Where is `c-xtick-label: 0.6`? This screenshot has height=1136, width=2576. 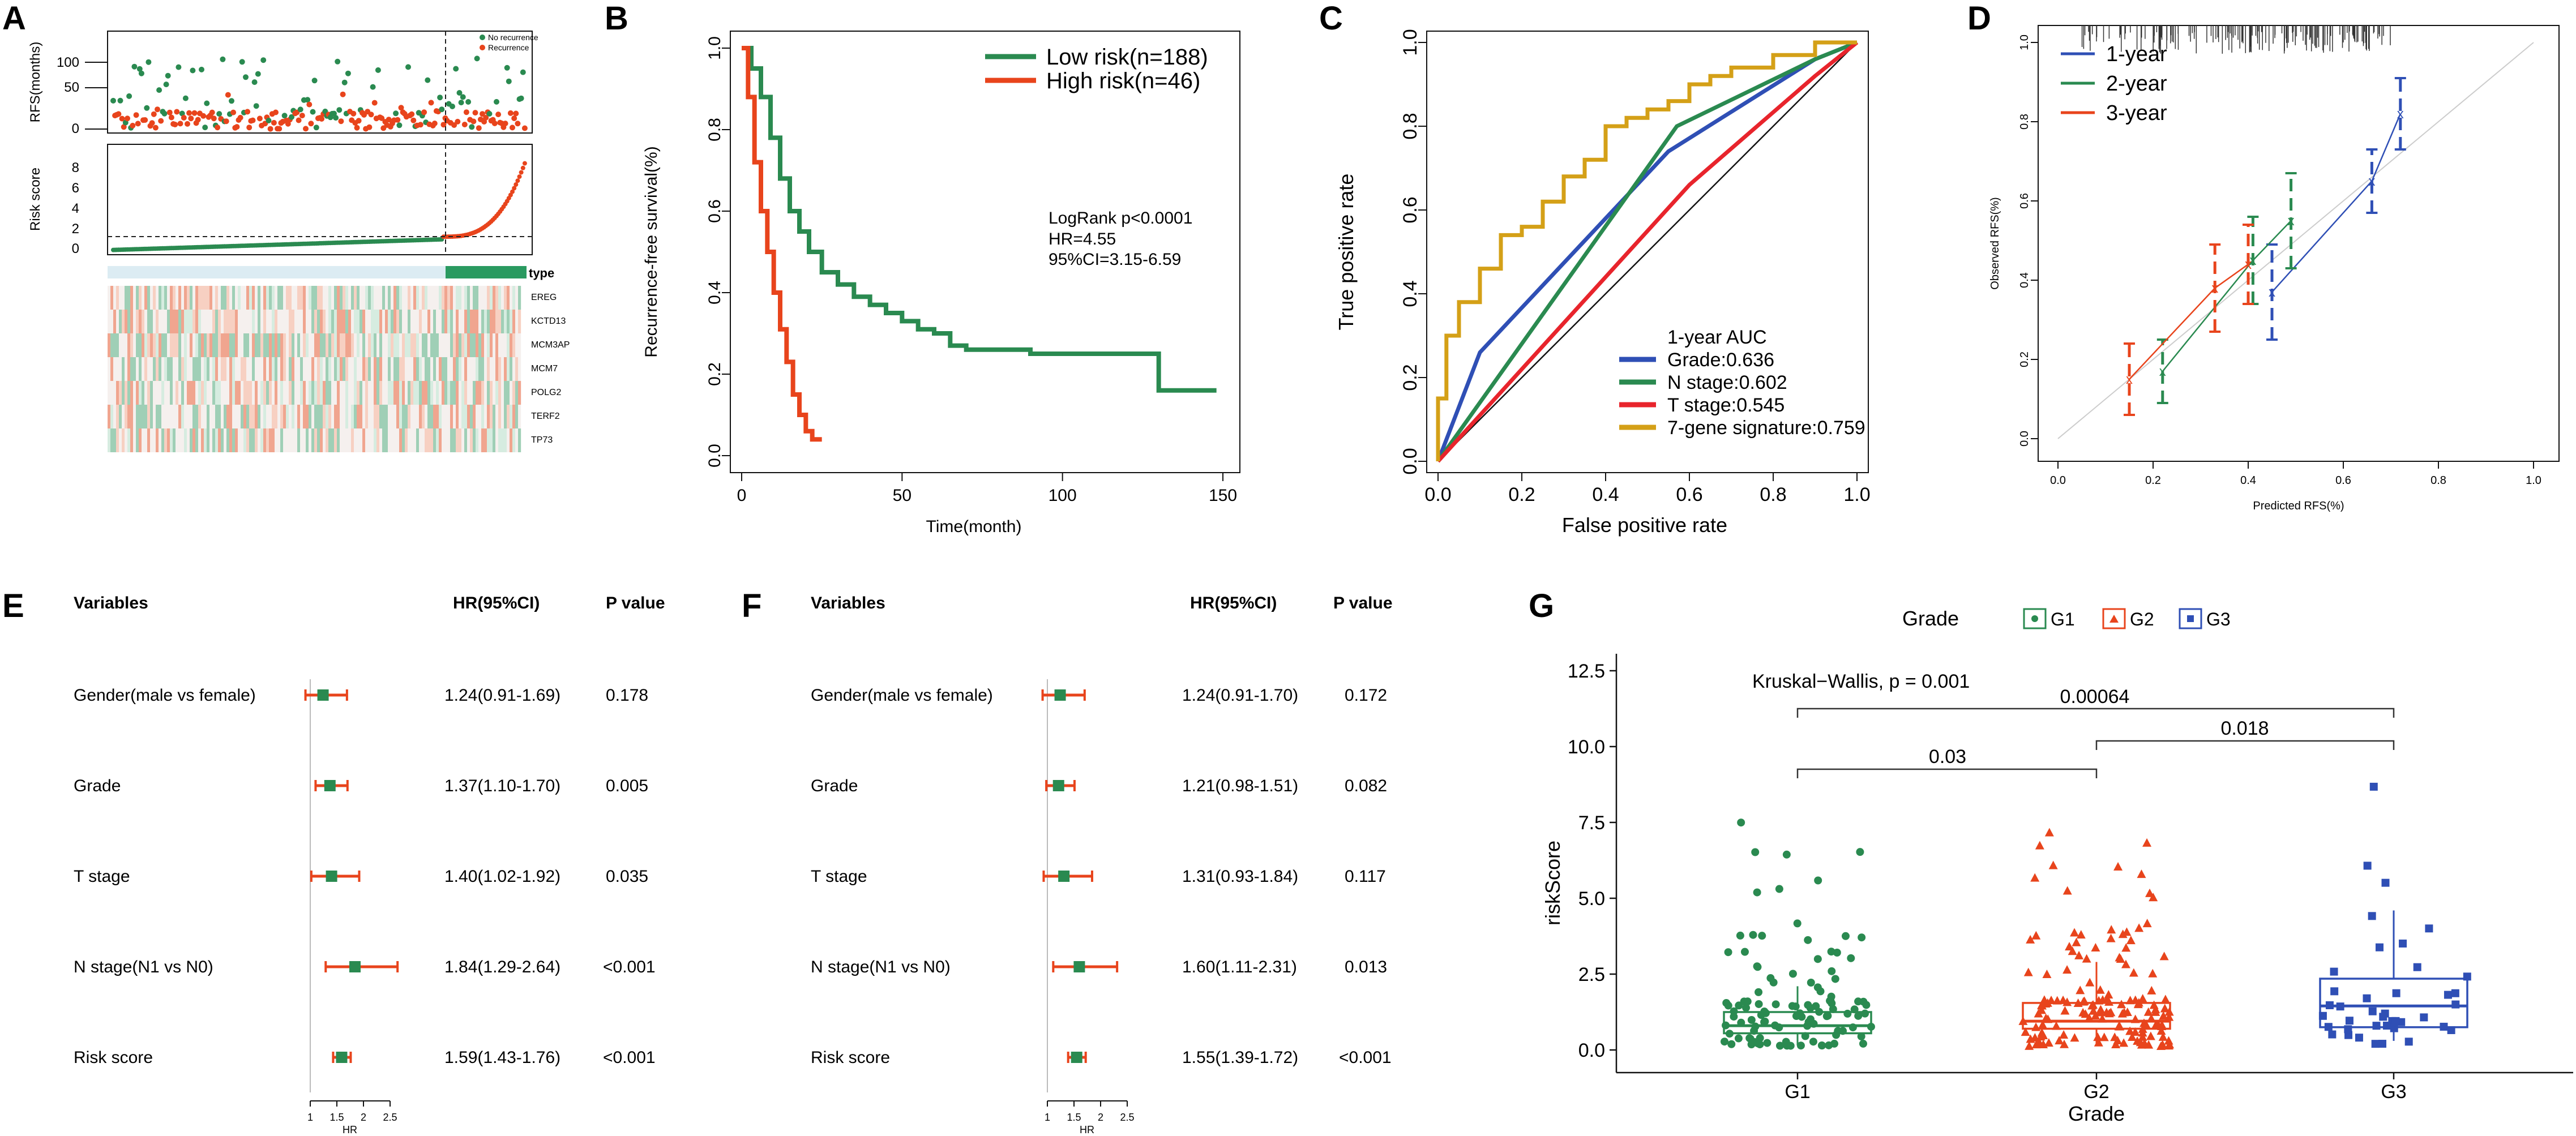 c-xtick-label: 0.6 is located at coordinates (1689, 494).